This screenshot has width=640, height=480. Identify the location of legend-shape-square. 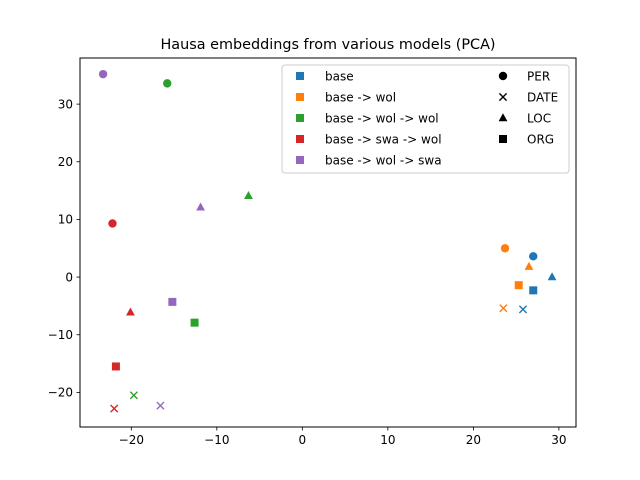
(503, 139).